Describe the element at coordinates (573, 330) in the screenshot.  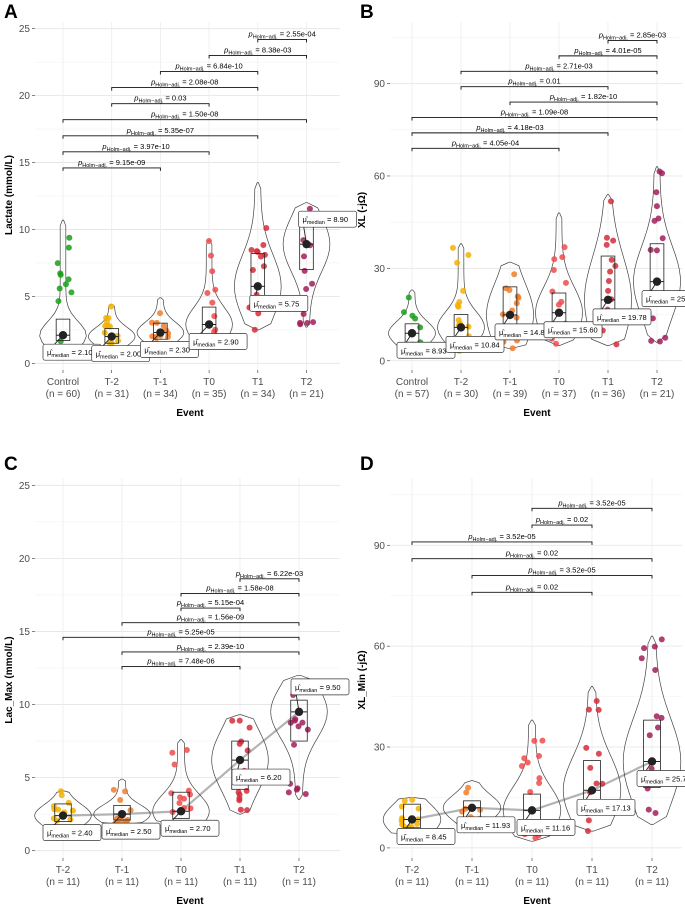
I see `median-label-box` at that location.